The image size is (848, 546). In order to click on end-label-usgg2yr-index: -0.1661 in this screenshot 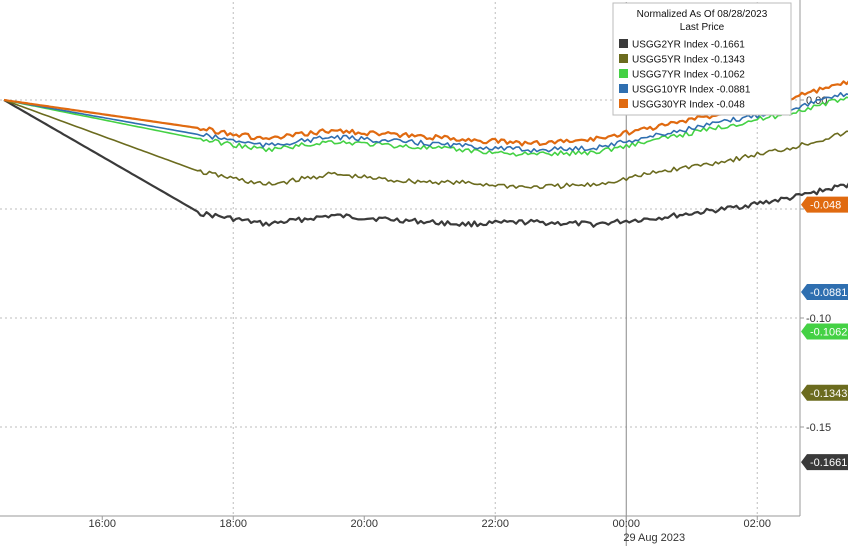, I will do `click(824, 462)`.